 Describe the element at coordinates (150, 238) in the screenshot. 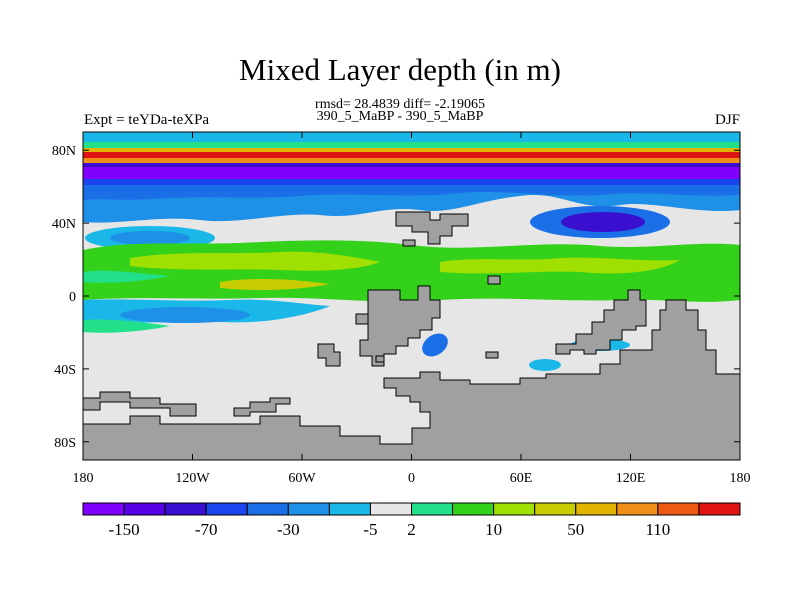

I see `npac-patch-core` at that location.